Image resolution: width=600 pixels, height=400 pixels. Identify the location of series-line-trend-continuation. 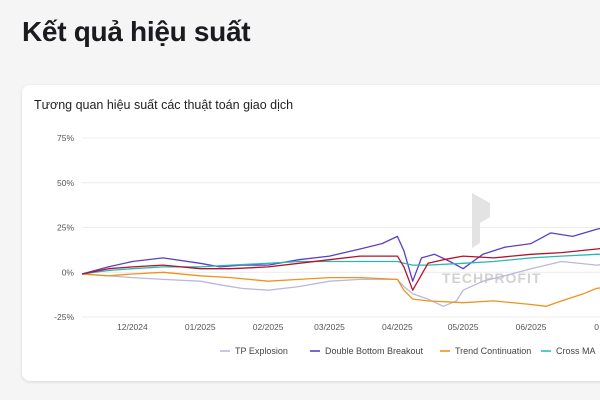
(340, 289).